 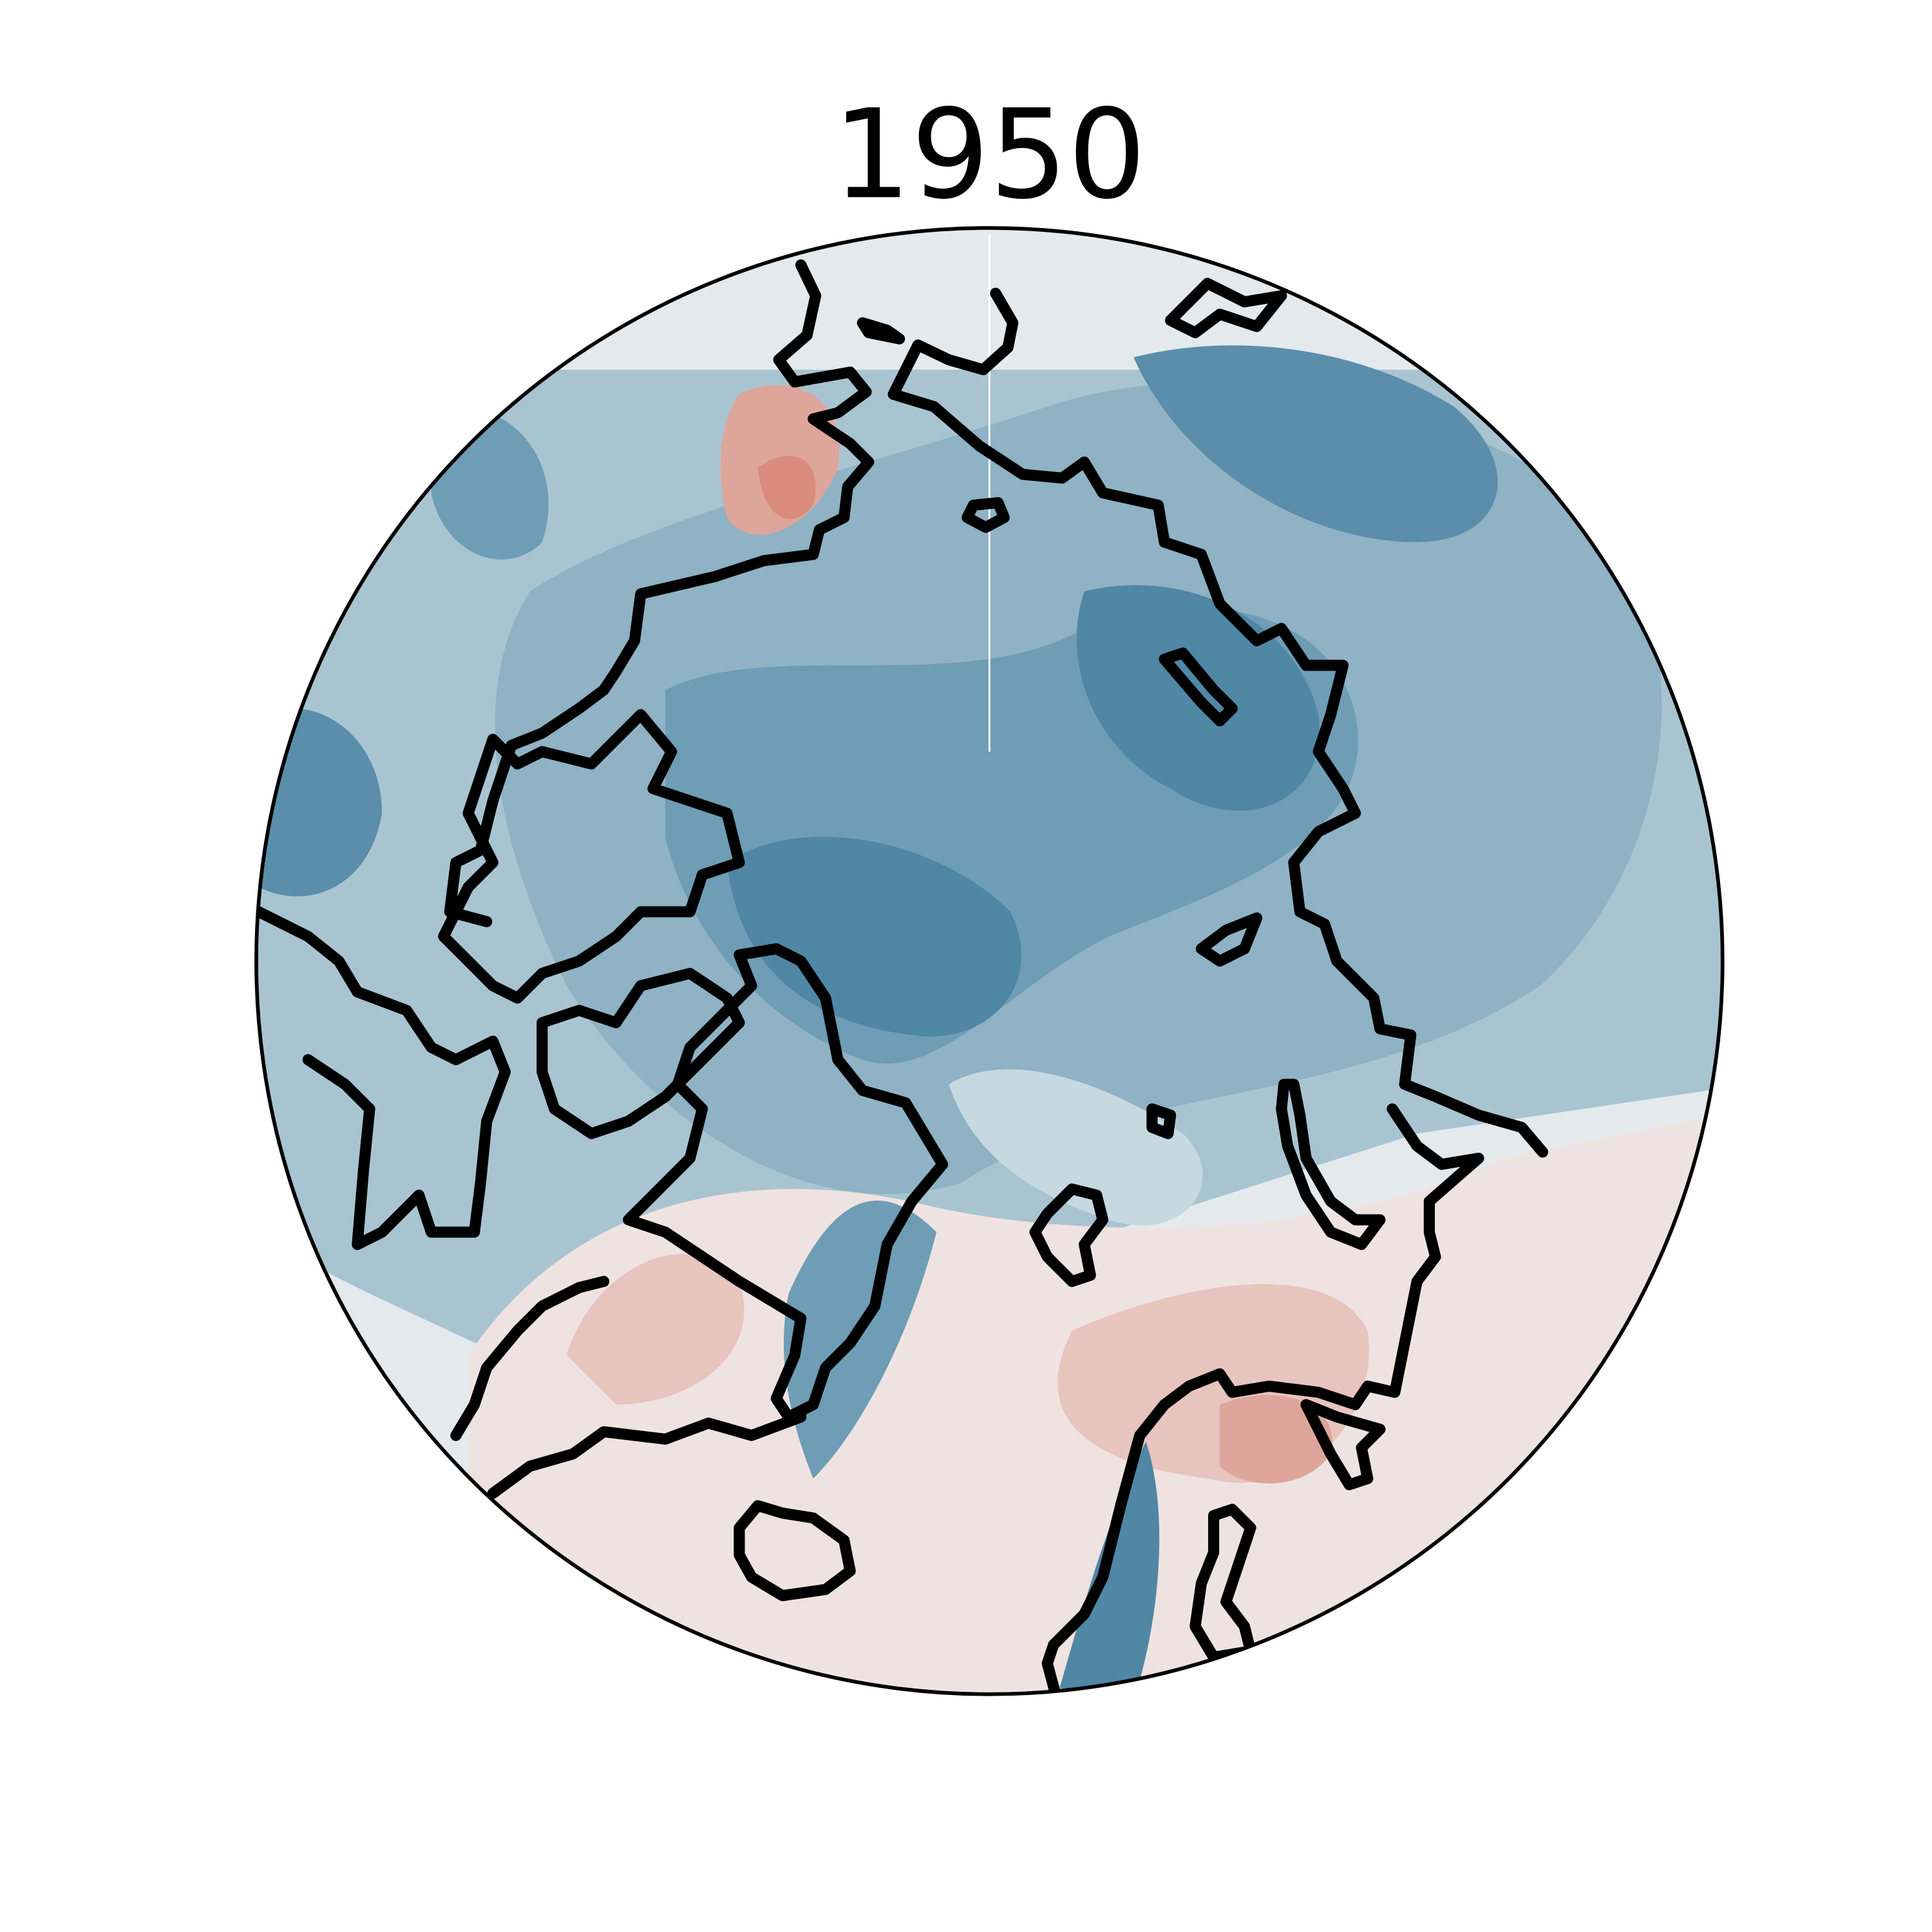 What do you see at coordinates (860, 1339) in the screenshot?
I see `field-blue` at bounding box center [860, 1339].